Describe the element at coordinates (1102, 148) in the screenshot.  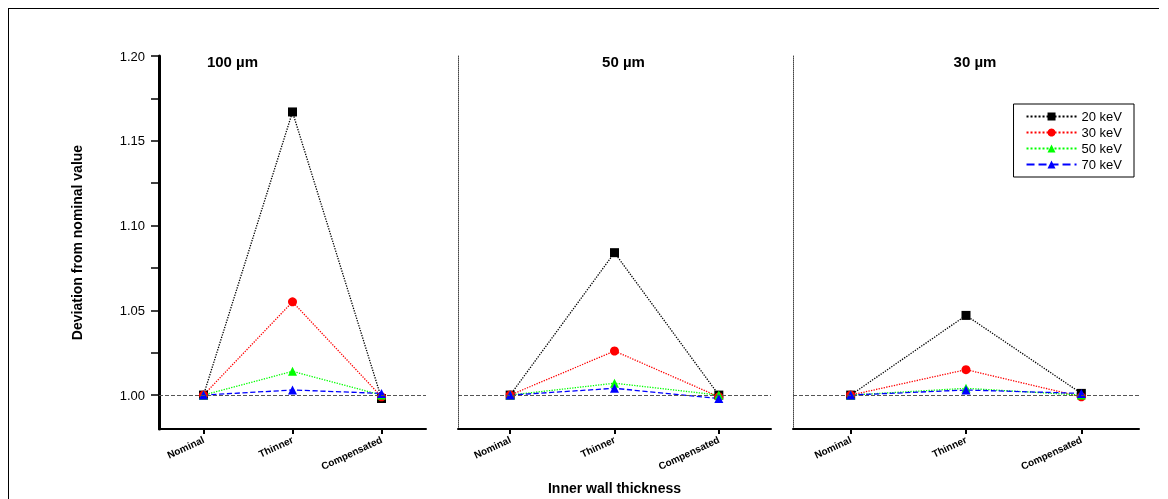
I see `legend-label: 50 keV` at that location.